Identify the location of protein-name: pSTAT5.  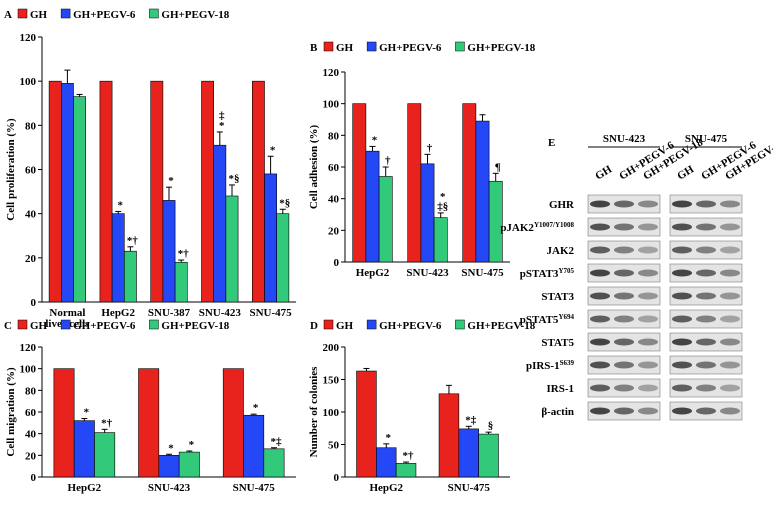
(539, 320).